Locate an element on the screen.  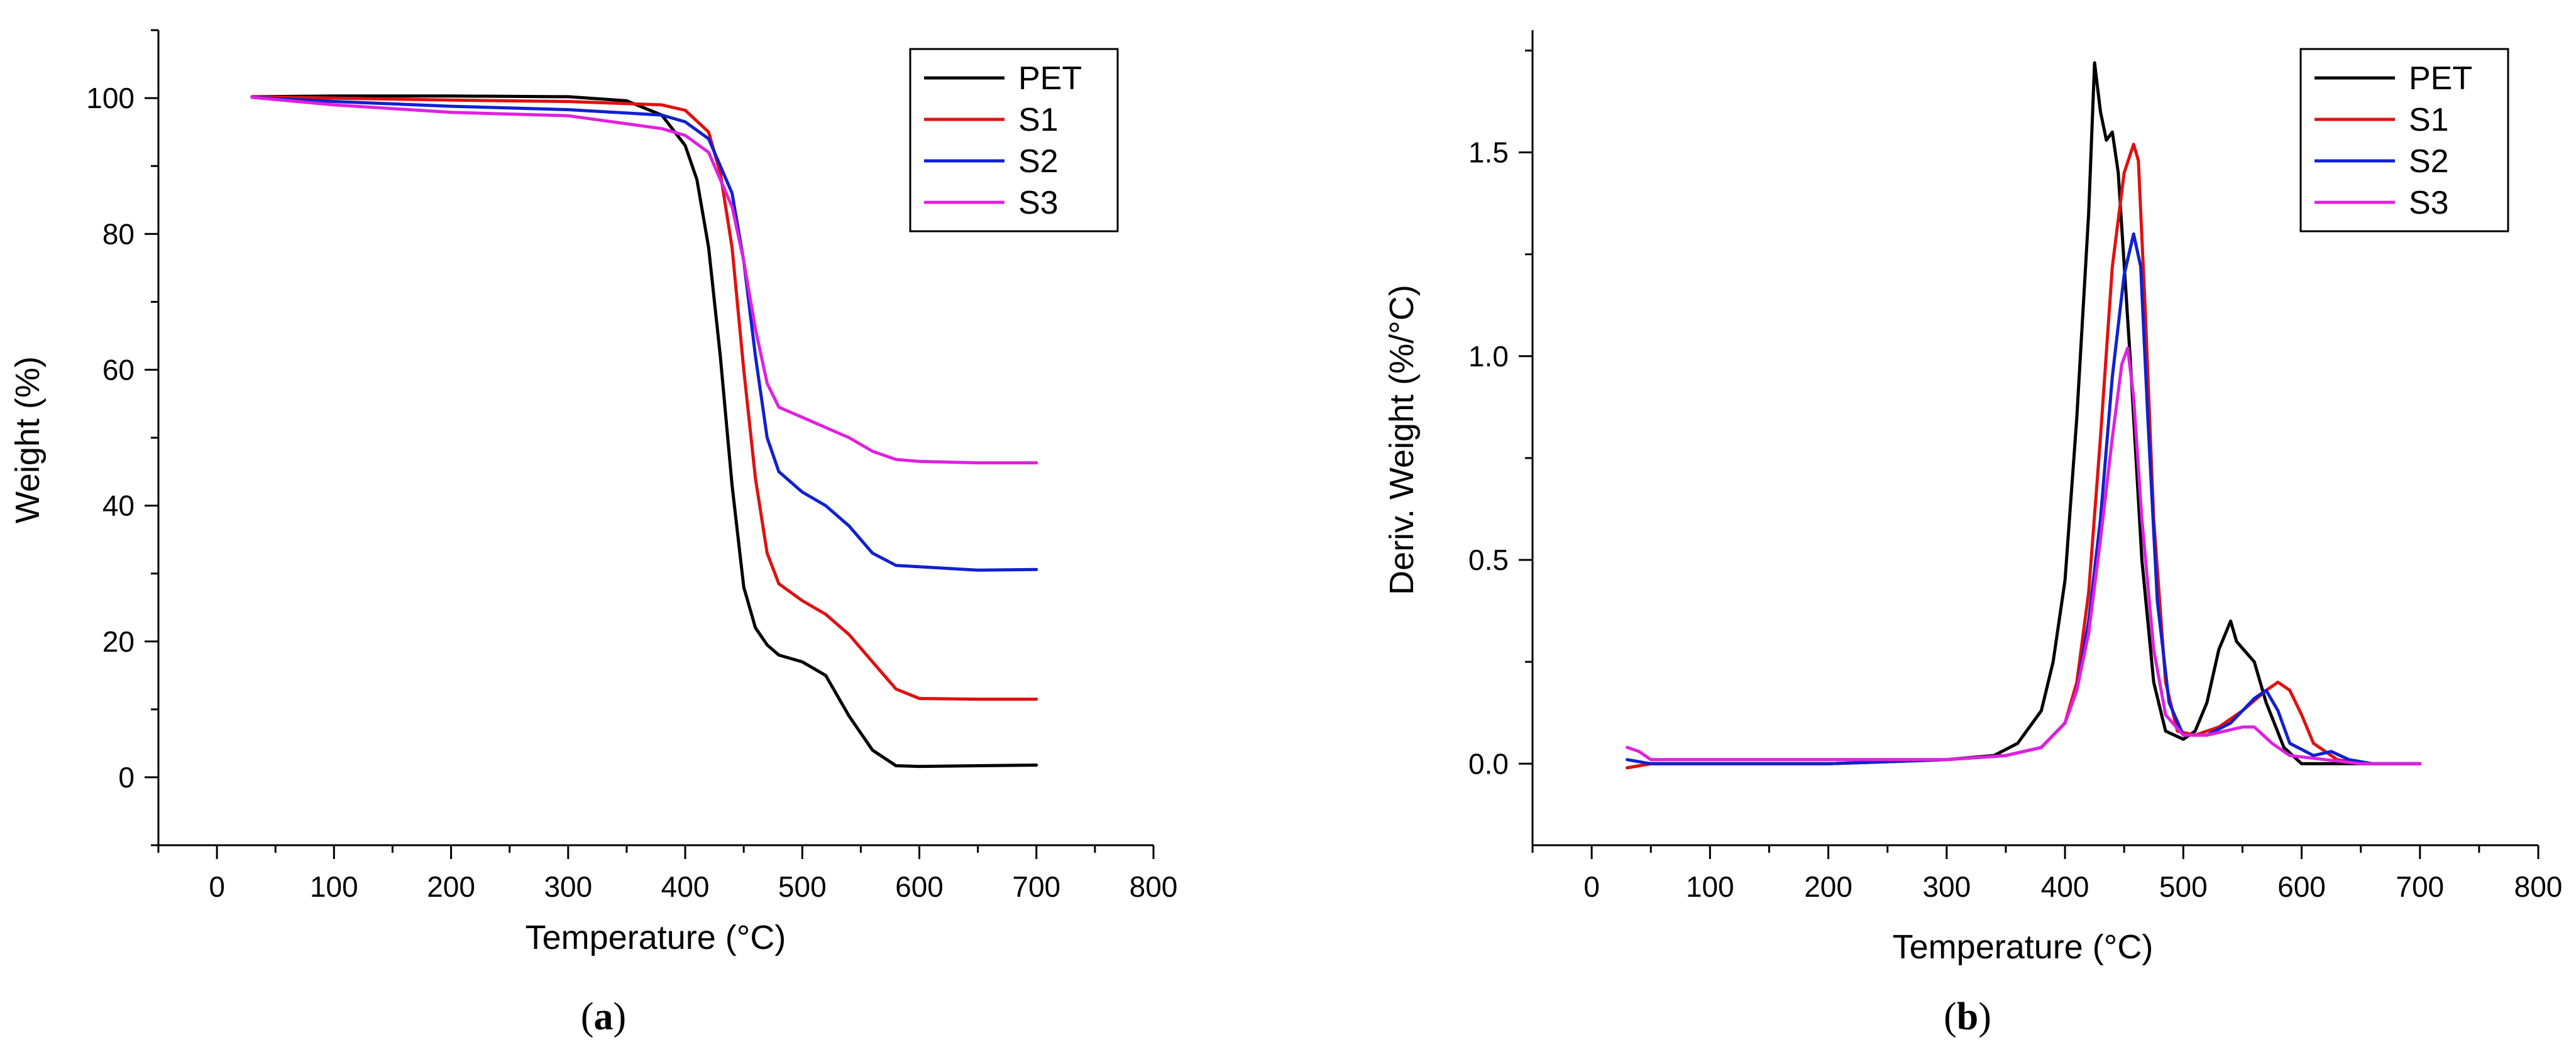
panel-letter: b is located at coordinates (1968, 1016).